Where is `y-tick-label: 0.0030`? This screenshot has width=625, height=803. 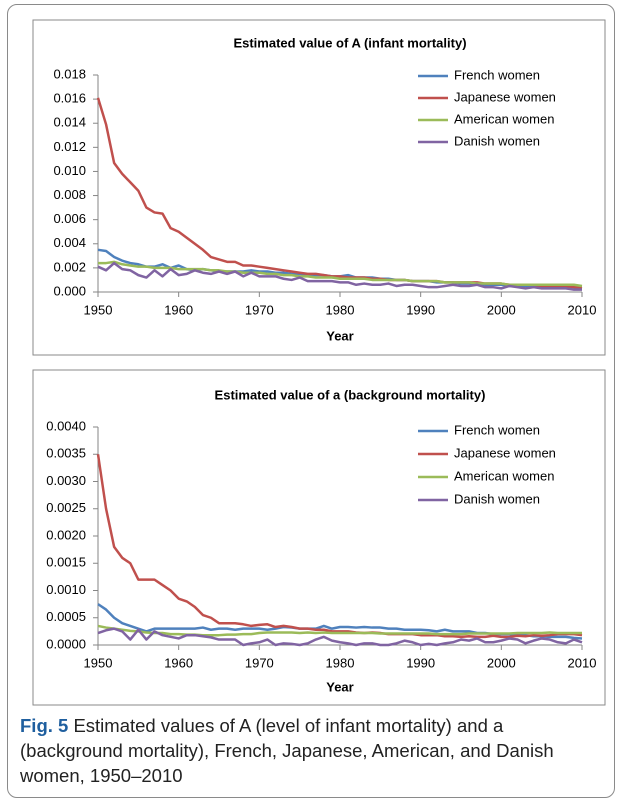 y-tick-label: 0.0030 is located at coordinates (66, 480).